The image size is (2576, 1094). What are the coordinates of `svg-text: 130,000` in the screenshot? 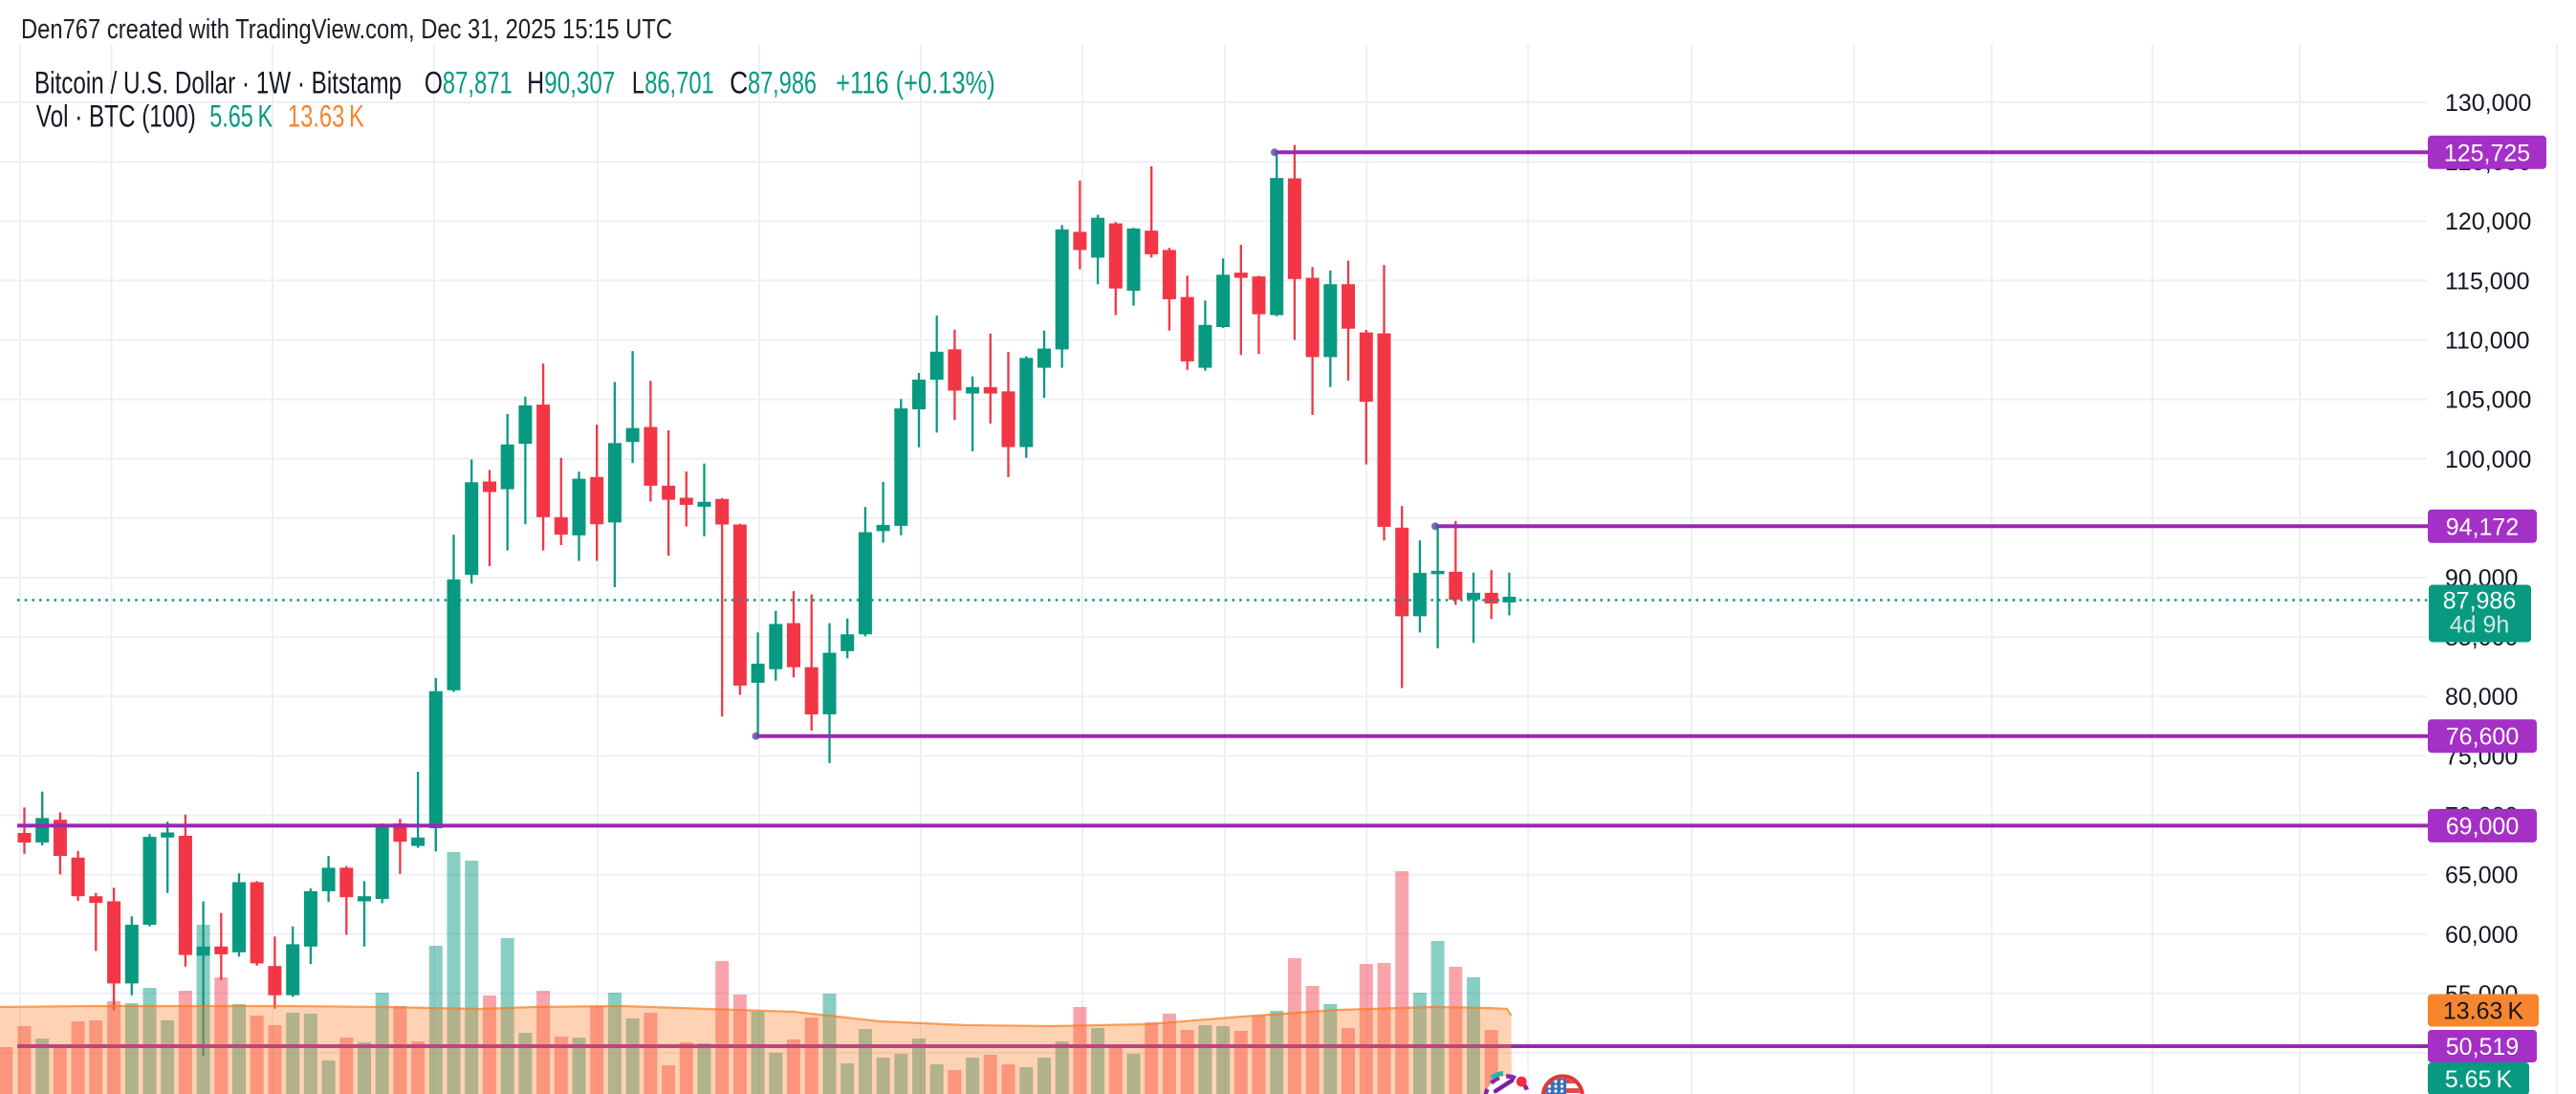 It's located at (2488, 103).